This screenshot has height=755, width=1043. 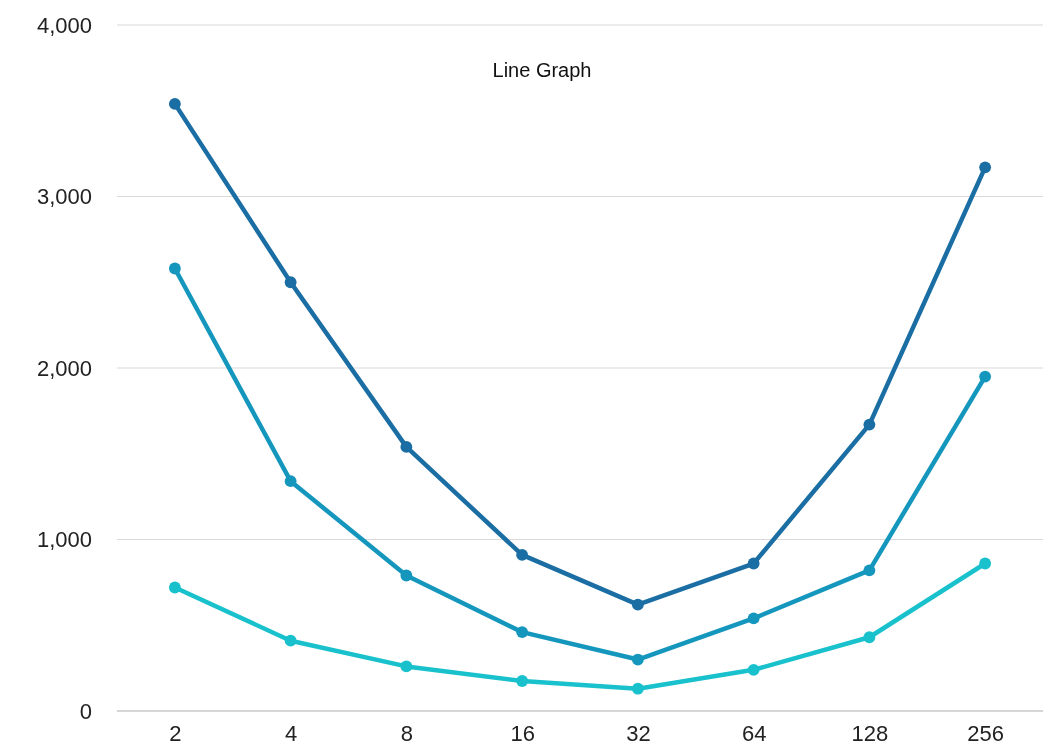 I want to click on x-tick-label: 4, so click(x=291, y=733).